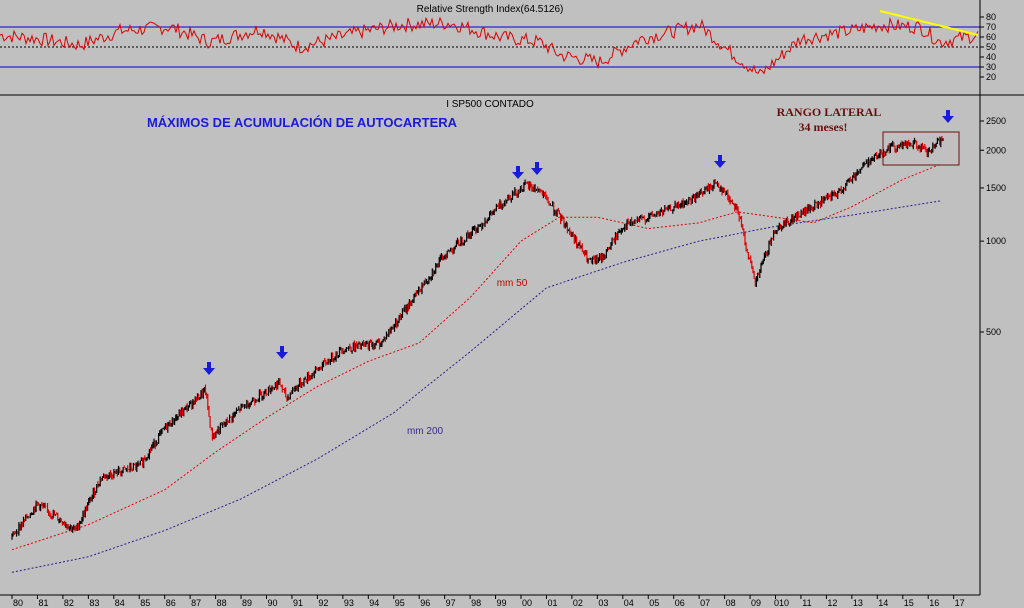  I want to click on rsi-tick-label: 20, so click(991, 77).